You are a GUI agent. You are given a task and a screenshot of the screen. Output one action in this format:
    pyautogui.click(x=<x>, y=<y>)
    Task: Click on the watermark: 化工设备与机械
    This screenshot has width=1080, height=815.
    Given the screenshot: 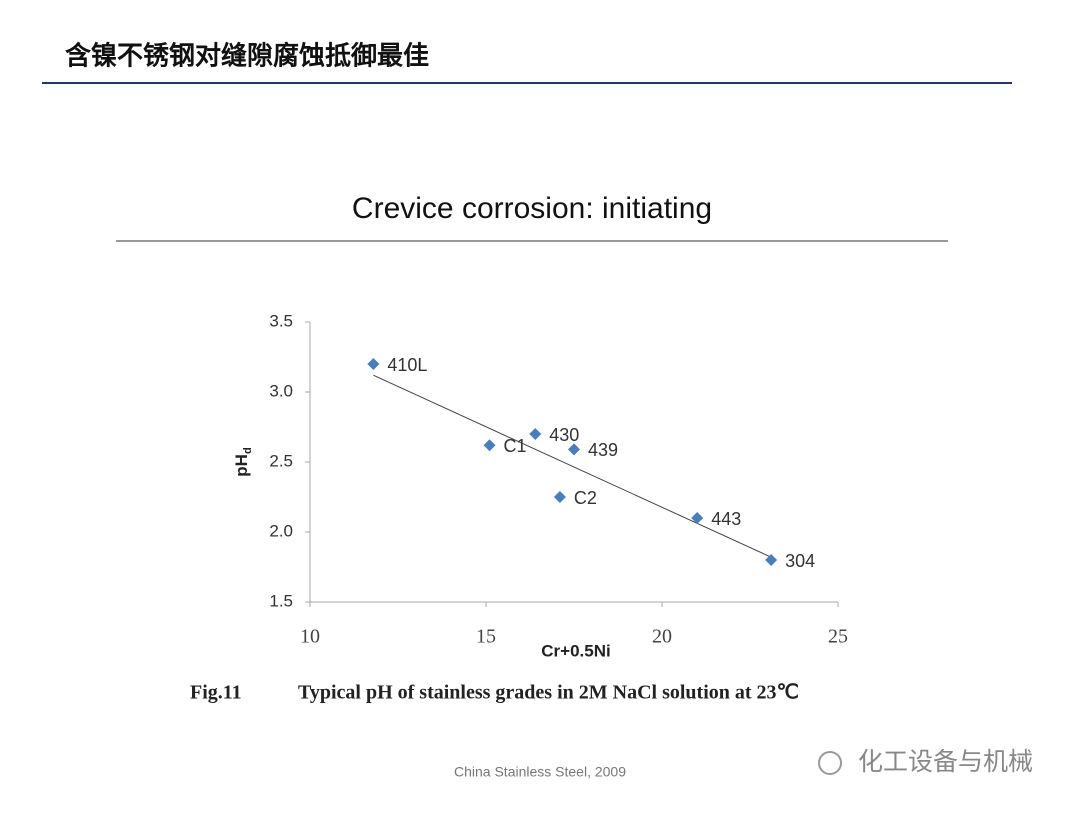 What is the action you would take?
    pyautogui.click(x=945, y=761)
    